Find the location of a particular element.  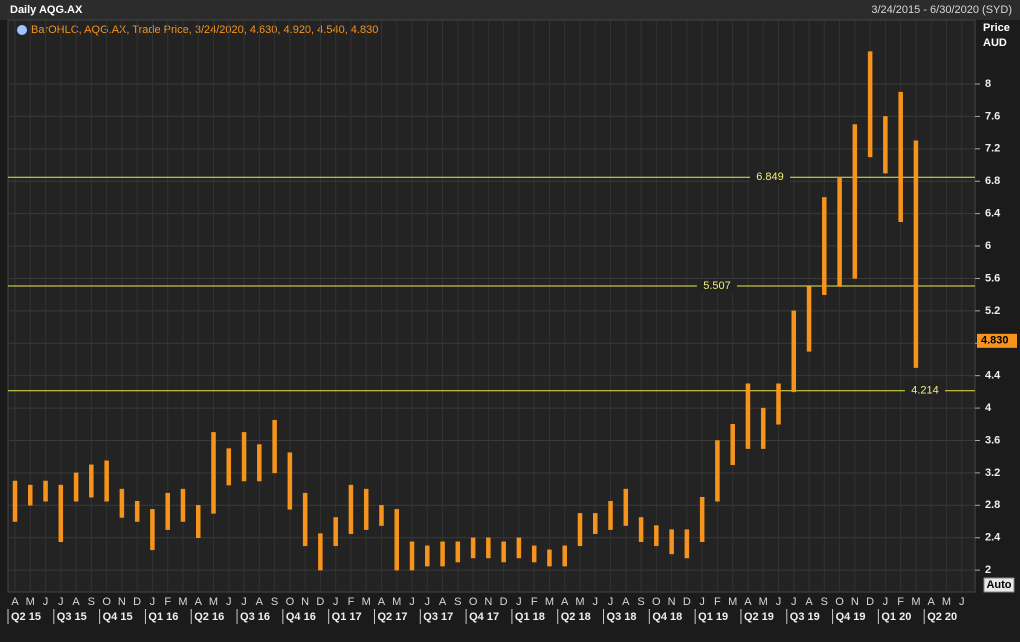

quarter-label: Q4 15 is located at coordinates (118, 617).